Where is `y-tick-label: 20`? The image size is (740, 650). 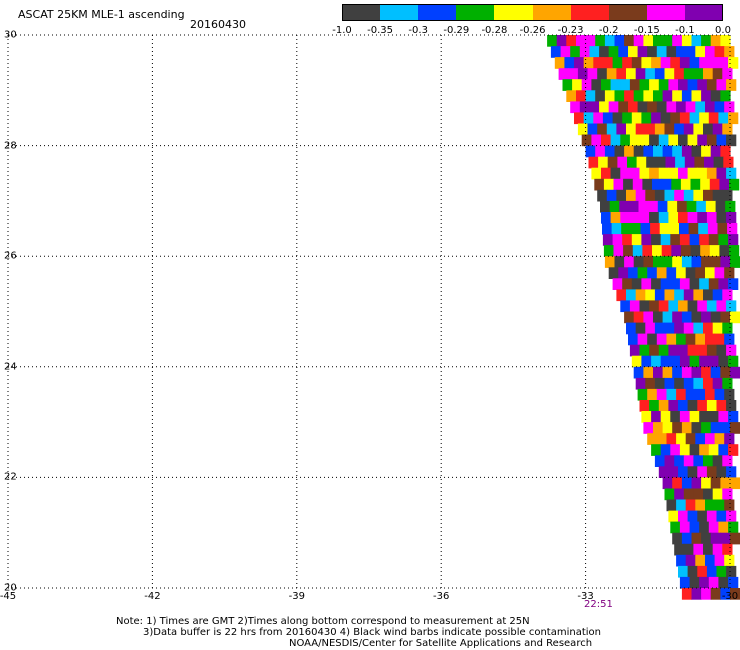 y-tick-label: 20 is located at coordinates (10, 588).